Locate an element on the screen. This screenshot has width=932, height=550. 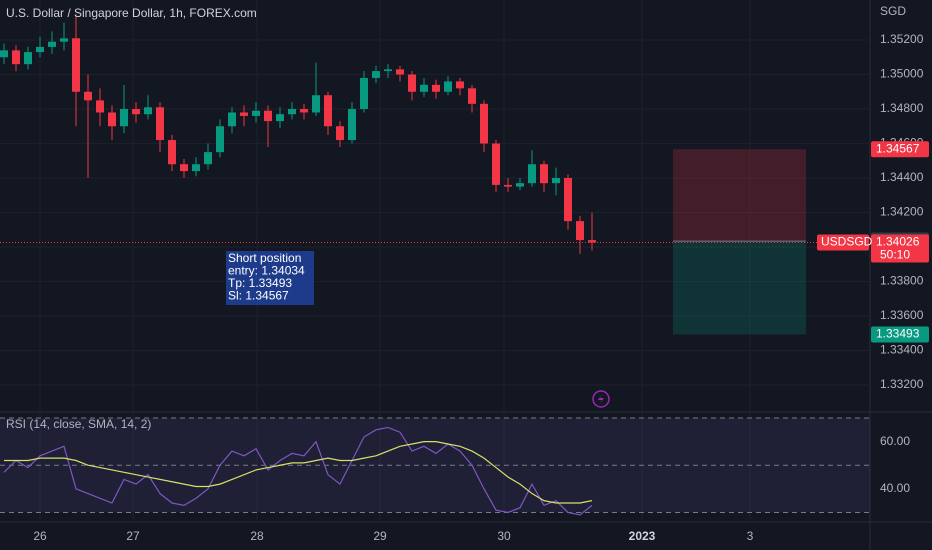
y-tick-label: 1.33600 is located at coordinates (902, 315).